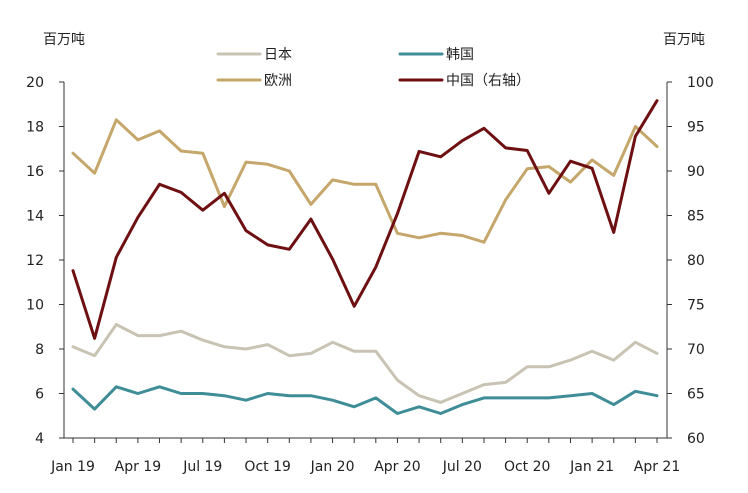 The width and height of the screenshot is (748, 493). I want to click on legend-label: 韩国, so click(460, 55).